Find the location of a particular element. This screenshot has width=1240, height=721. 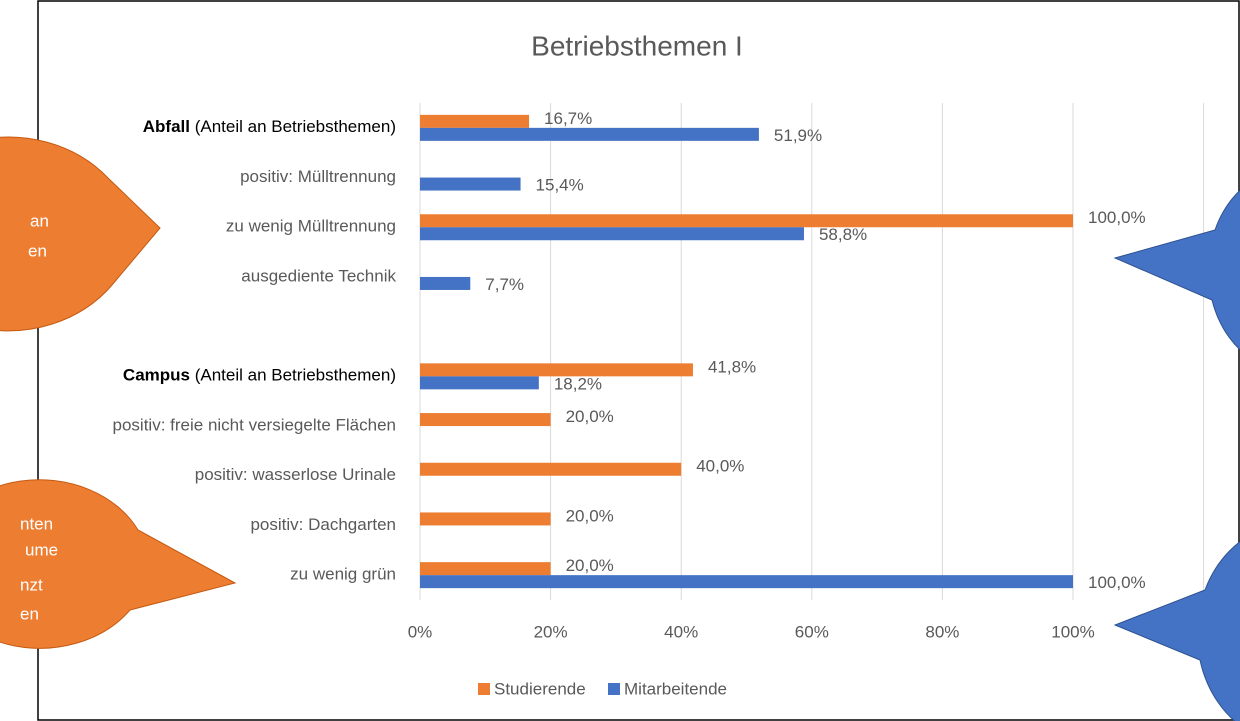

data-label: 58,8% is located at coordinates (843, 234).